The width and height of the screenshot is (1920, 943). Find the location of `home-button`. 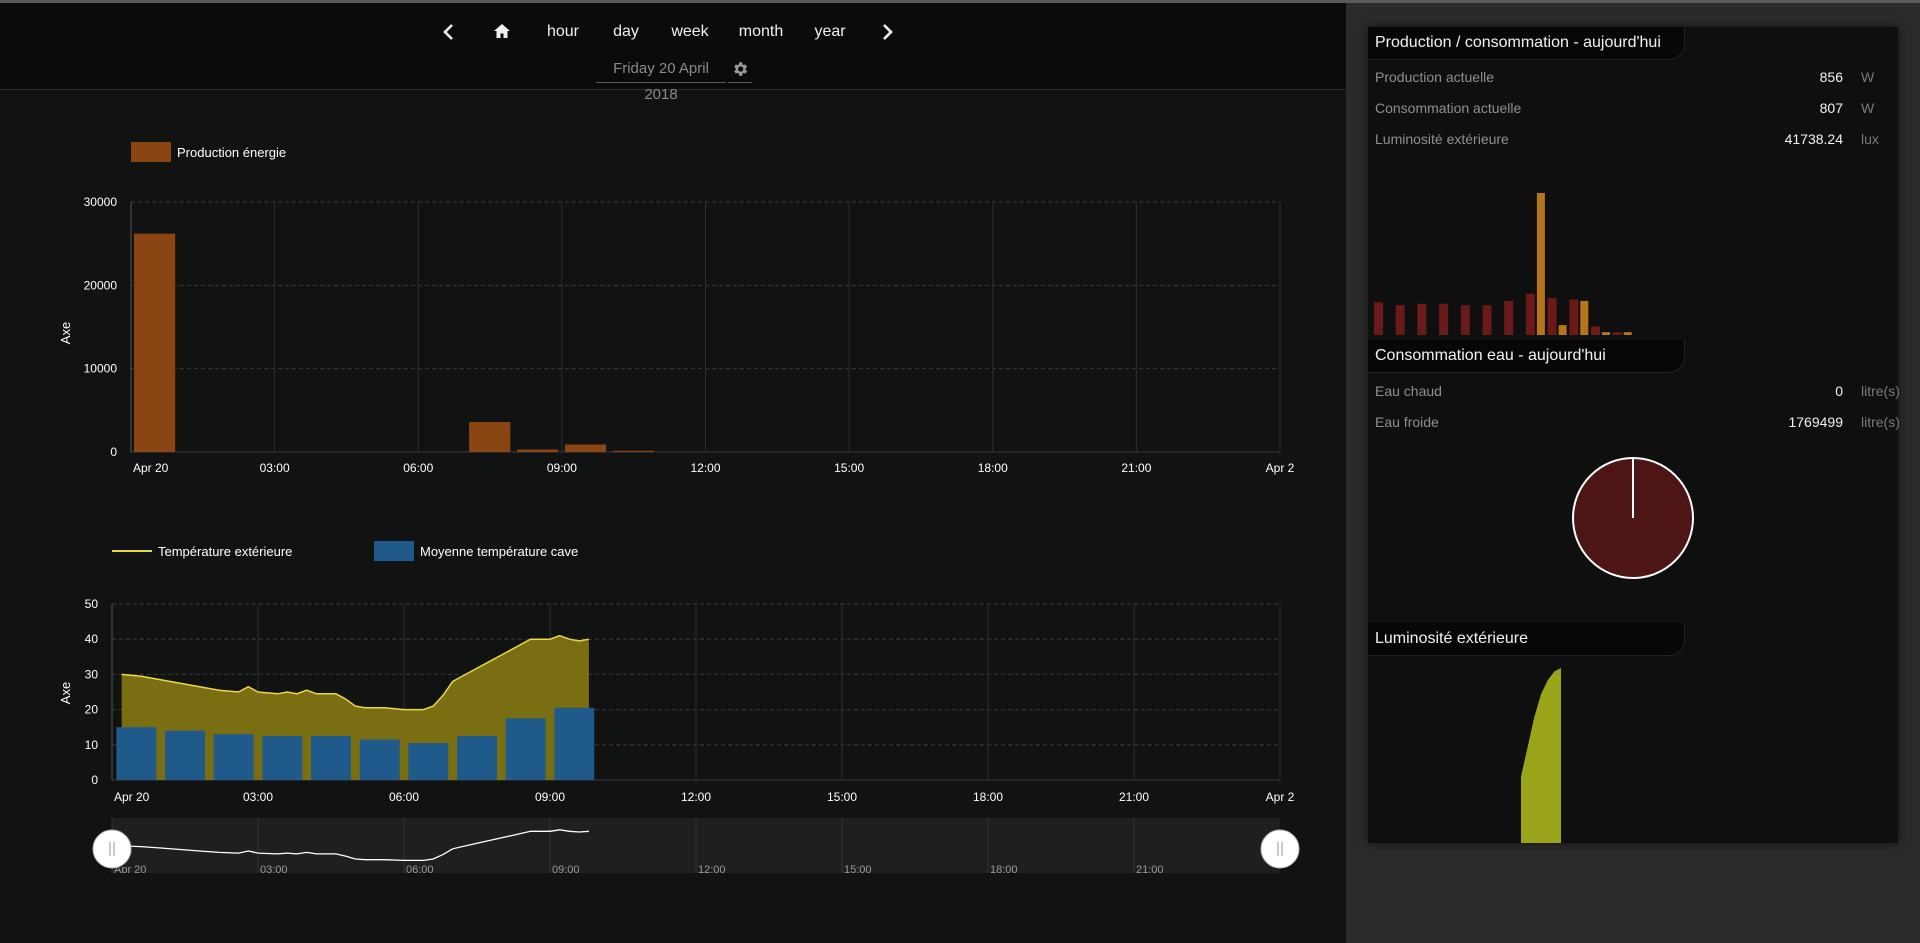

home-button is located at coordinates (502, 32).